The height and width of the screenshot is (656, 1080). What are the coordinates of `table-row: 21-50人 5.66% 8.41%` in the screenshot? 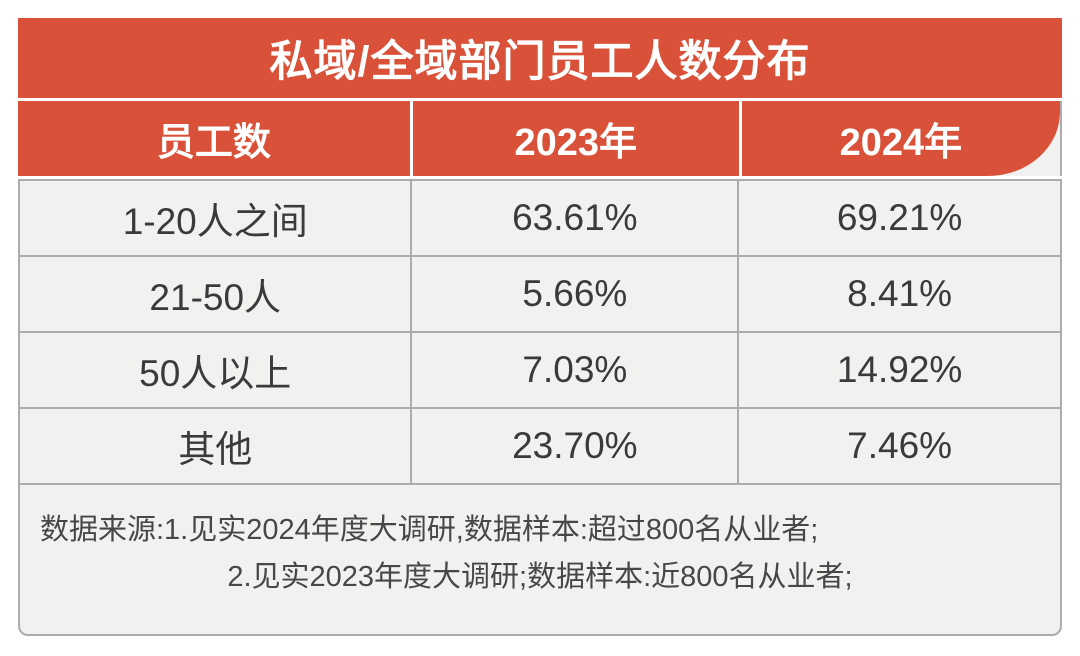 It's located at (540, 295).